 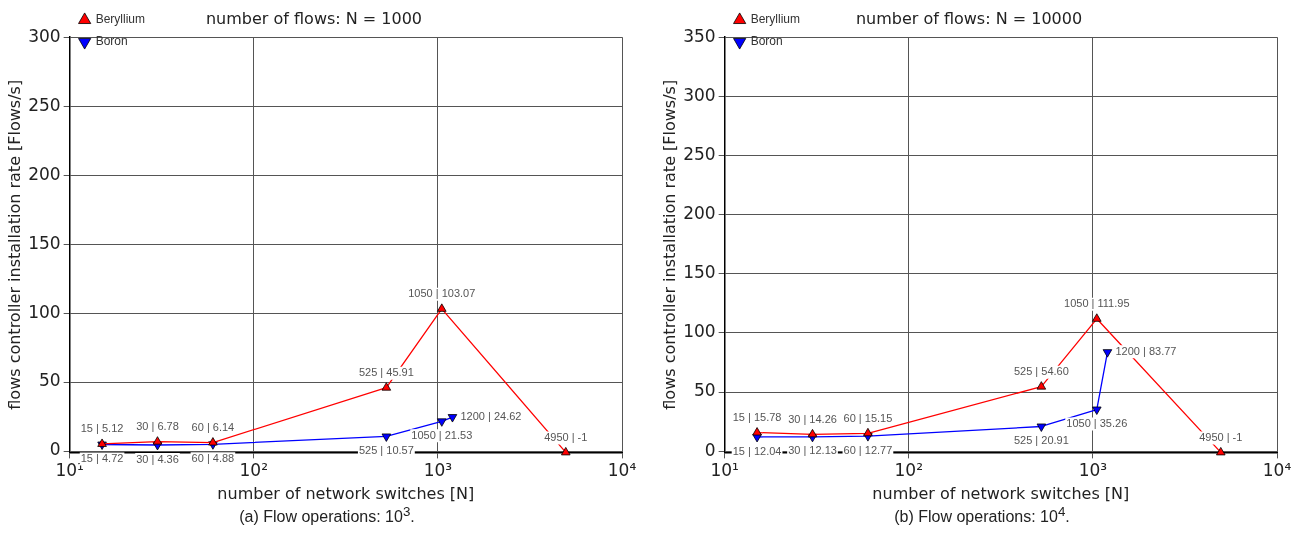 I want to click on text: (a) Flow operations: 10$^{3}$., so click(x=327, y=515).